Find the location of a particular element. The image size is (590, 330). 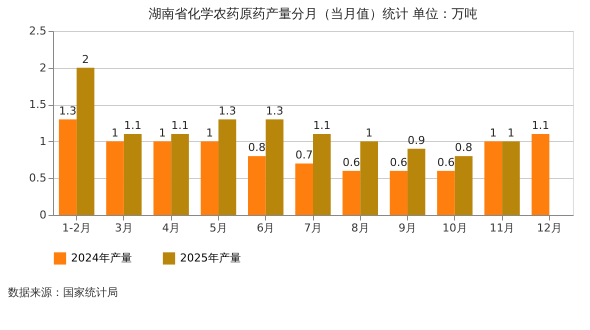

x-tick-label: 8月 is located at coordinates (360, 228).